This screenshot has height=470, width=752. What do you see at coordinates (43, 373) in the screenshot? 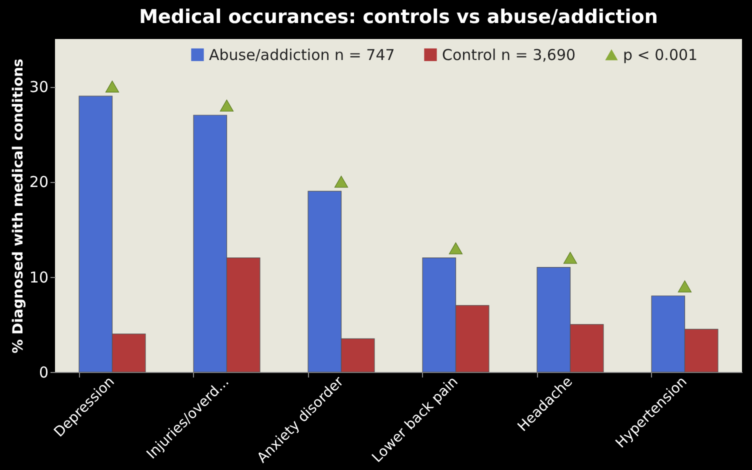
I see `y-tick-label: 0` at bounding box center [43, 373].